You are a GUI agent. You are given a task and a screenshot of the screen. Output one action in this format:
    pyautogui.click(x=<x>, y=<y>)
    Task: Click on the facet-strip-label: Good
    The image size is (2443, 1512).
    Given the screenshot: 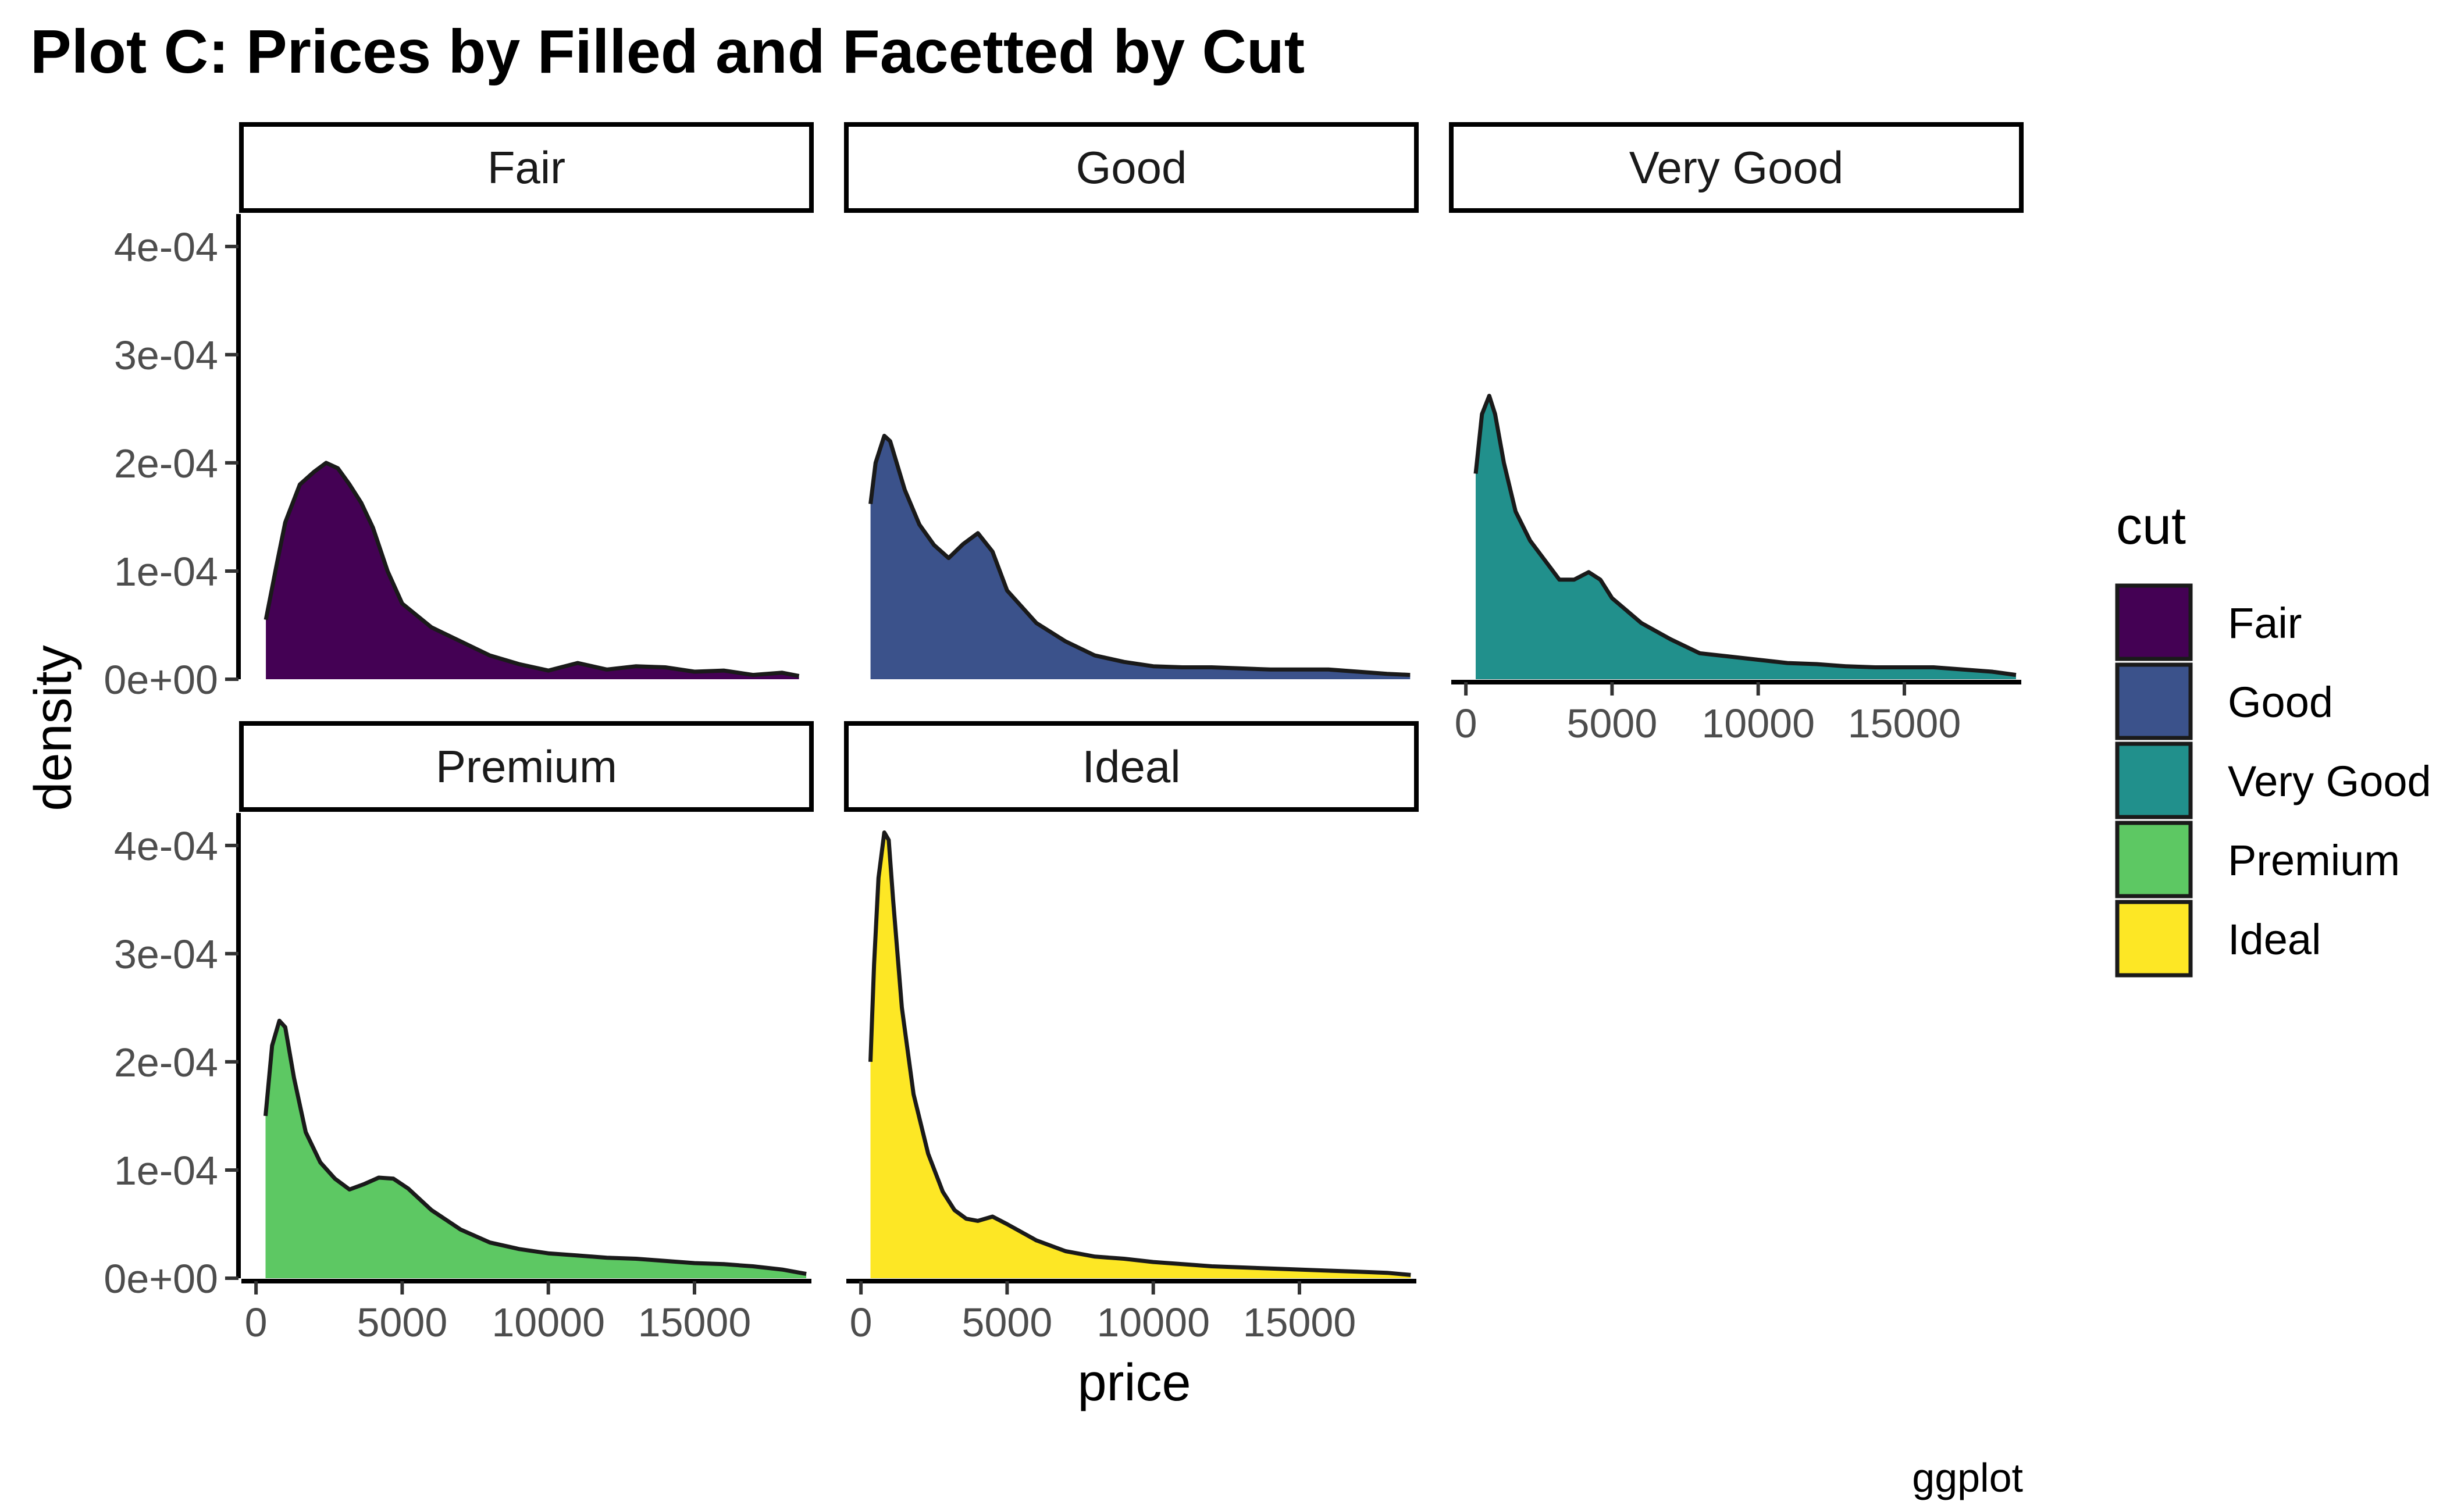 What is the action you would take?
    pyautogui.click(x=1131, y=167)
    